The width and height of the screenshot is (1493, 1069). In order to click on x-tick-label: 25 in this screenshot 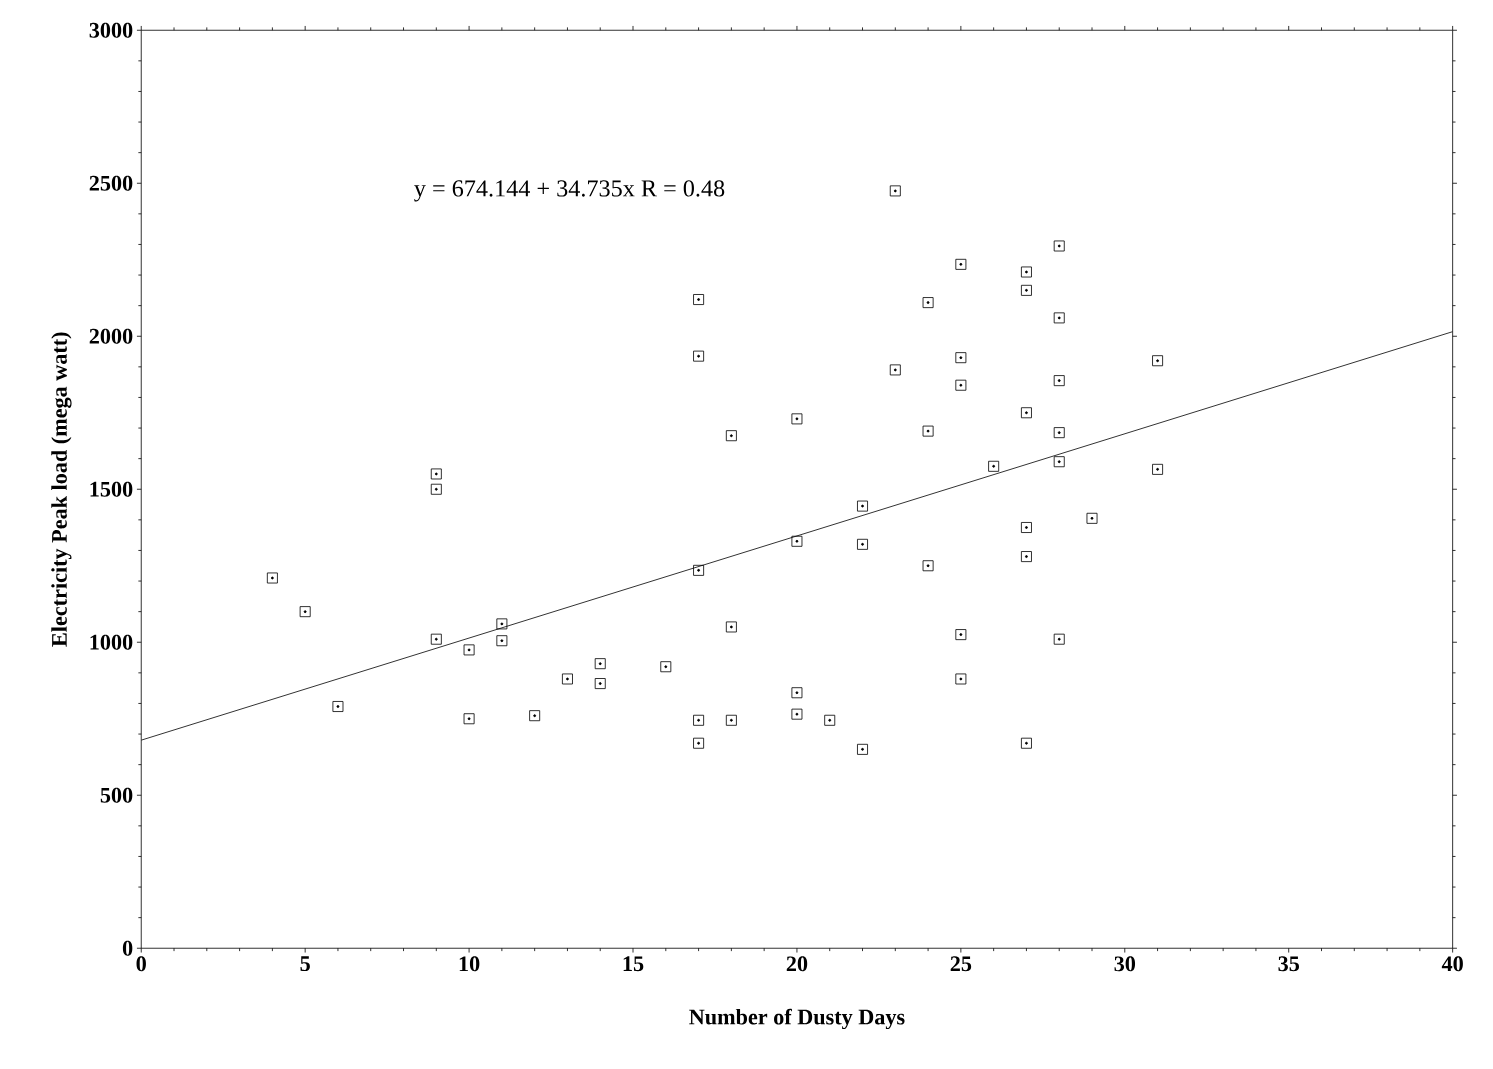, I will do `click(961, 964)`.